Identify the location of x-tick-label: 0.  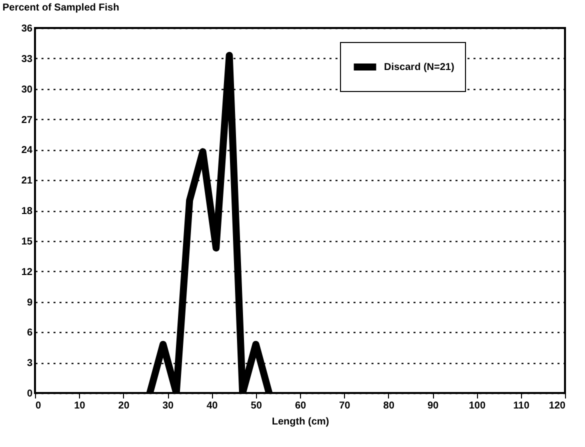
(39, 406).